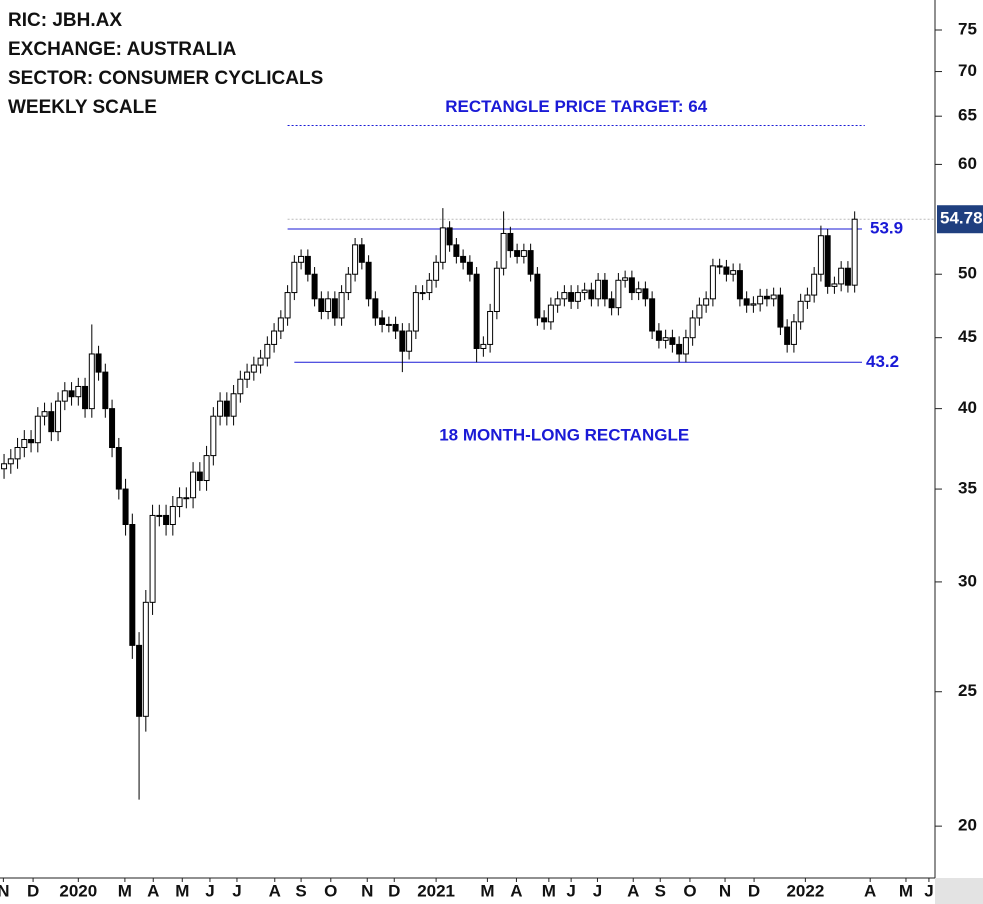  I want to click on corner-box, so click(959, 891).